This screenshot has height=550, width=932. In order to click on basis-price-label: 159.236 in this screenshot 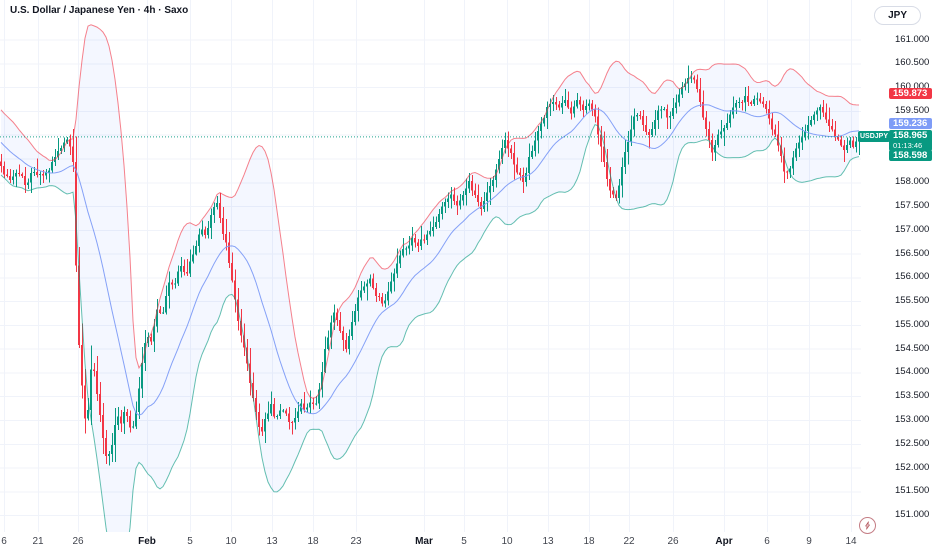, I will do `click(910, 123)`.